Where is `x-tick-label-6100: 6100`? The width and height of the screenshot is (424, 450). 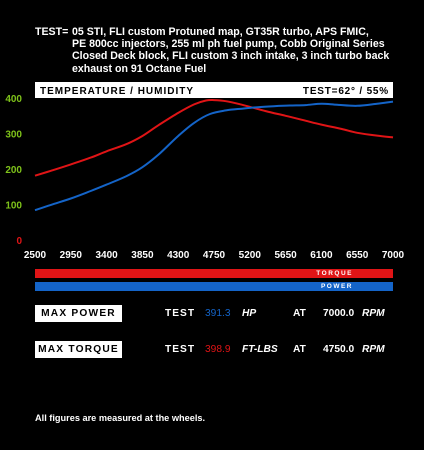 x-tick-label-6100: 6100 is located at coordinates (321, 255).